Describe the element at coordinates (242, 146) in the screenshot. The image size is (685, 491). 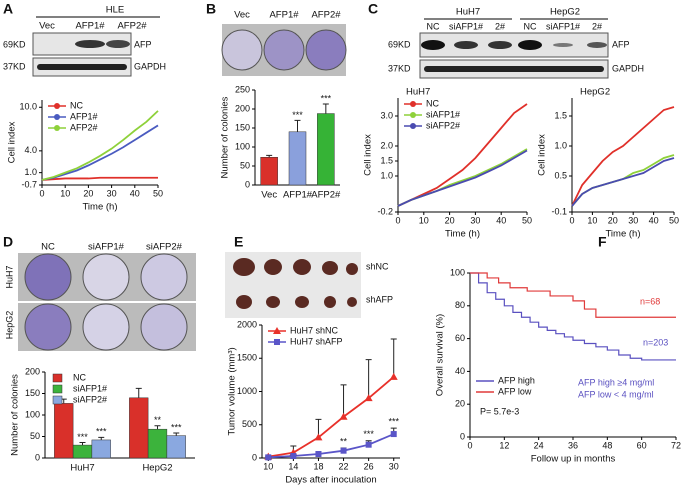
I see `y-tick-label: 100` at that location.